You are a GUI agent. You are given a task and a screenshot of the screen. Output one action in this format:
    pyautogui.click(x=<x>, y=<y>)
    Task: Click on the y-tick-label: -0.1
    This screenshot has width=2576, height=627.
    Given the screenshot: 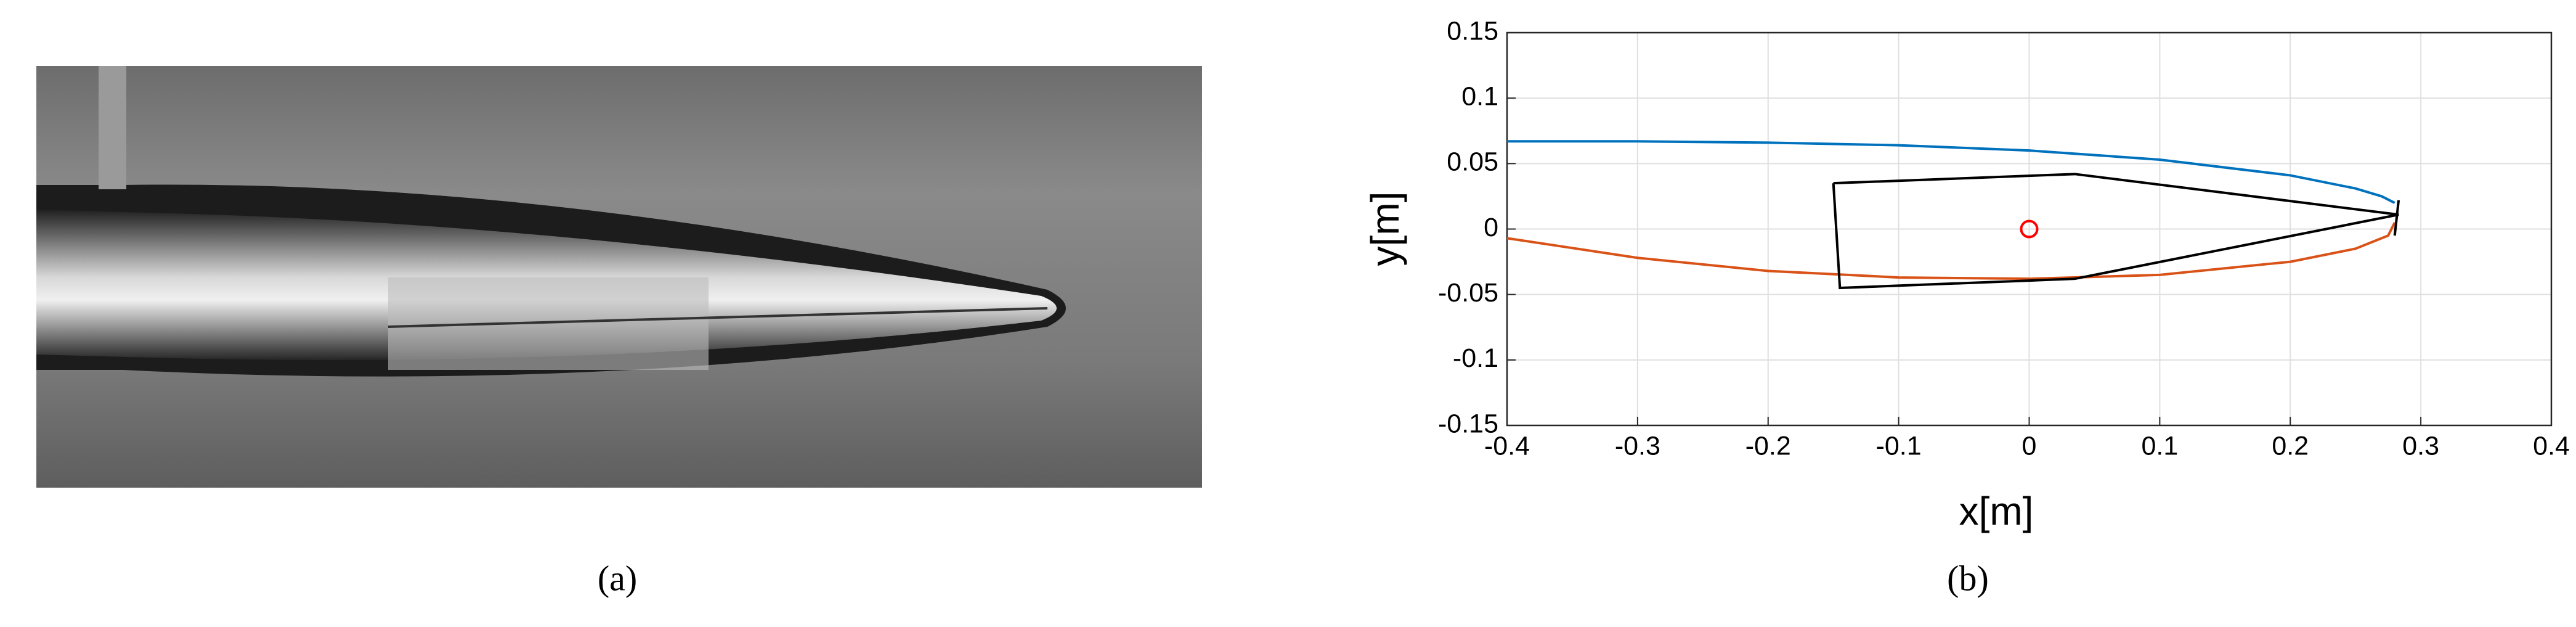 What is the action you would take?
    pyautogui.click(x=1475, y=358)
    